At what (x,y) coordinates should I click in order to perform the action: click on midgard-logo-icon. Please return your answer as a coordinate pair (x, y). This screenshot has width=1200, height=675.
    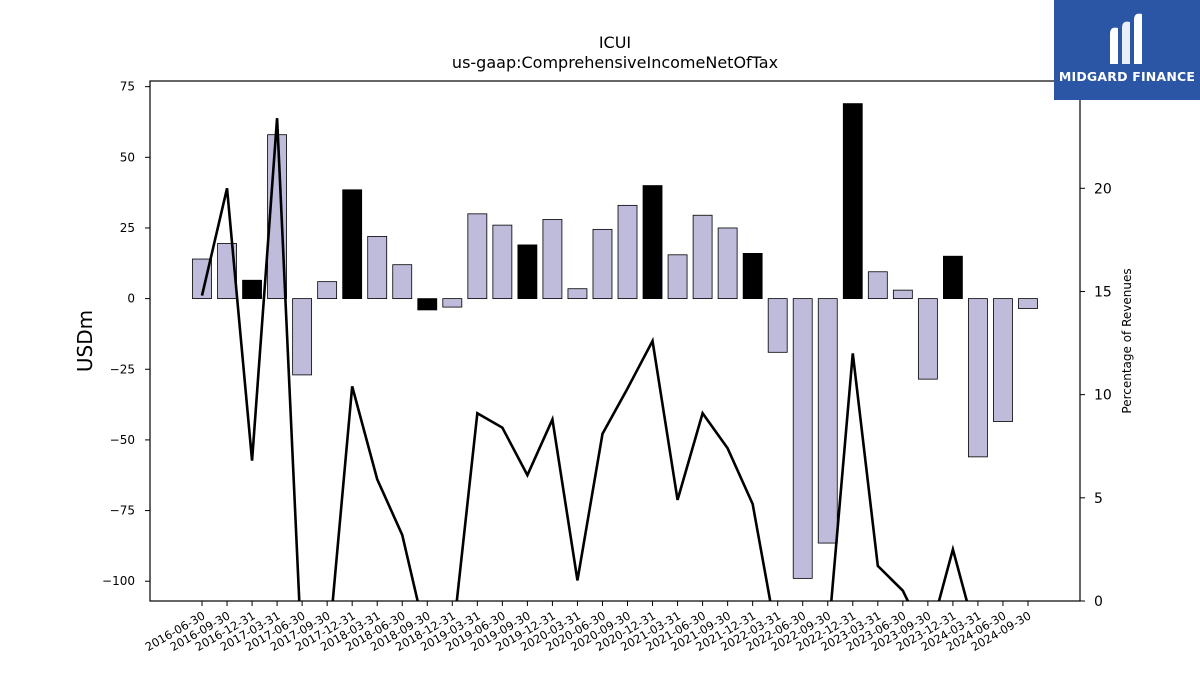
    Looking at the image, I should click on (1126, 39).